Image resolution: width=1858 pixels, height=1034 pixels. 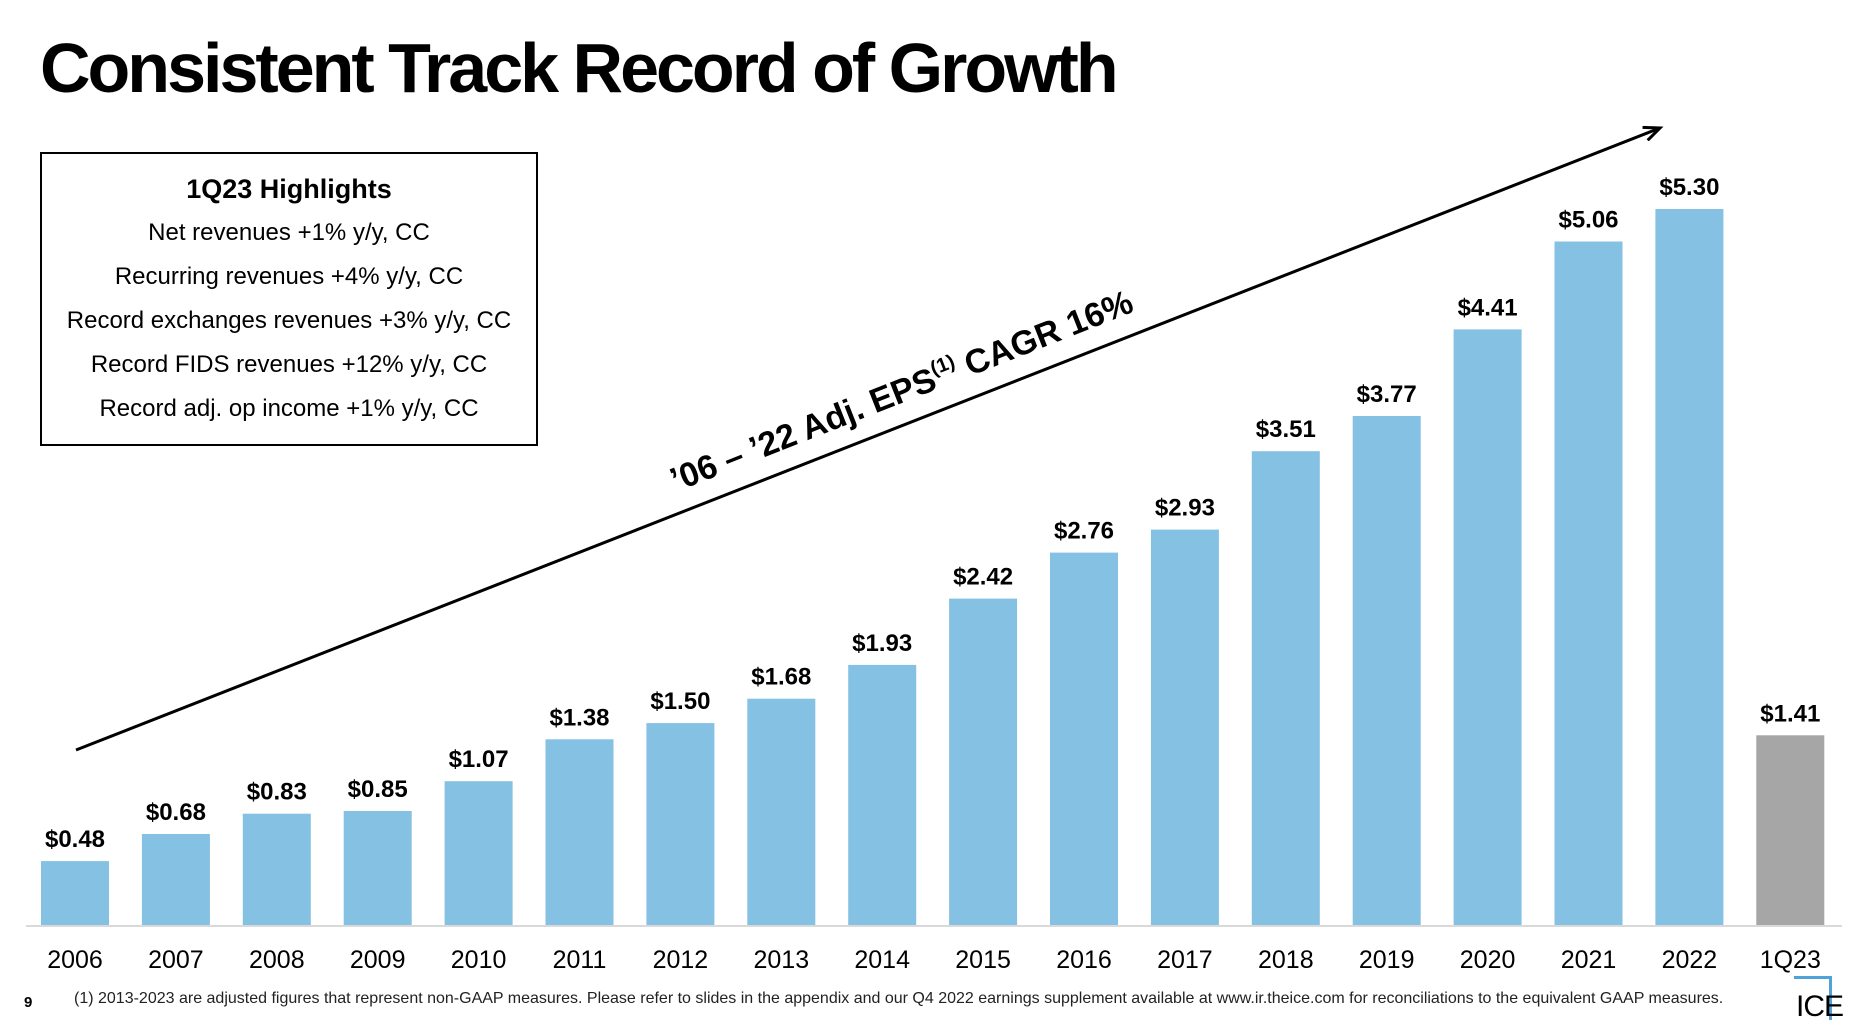 I want to click on bar-2012, so click(x=680, y=824).